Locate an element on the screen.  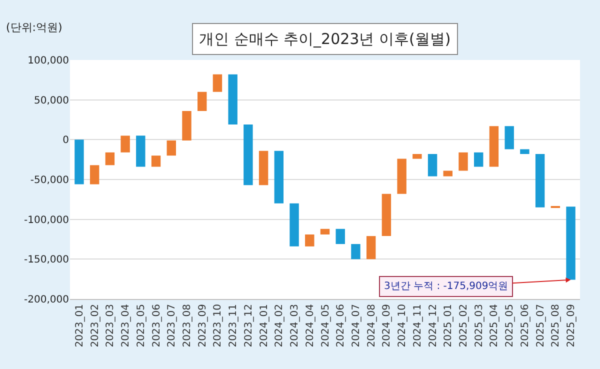
x-tick-label: 2024_09 is located at coordinates (387, 326).